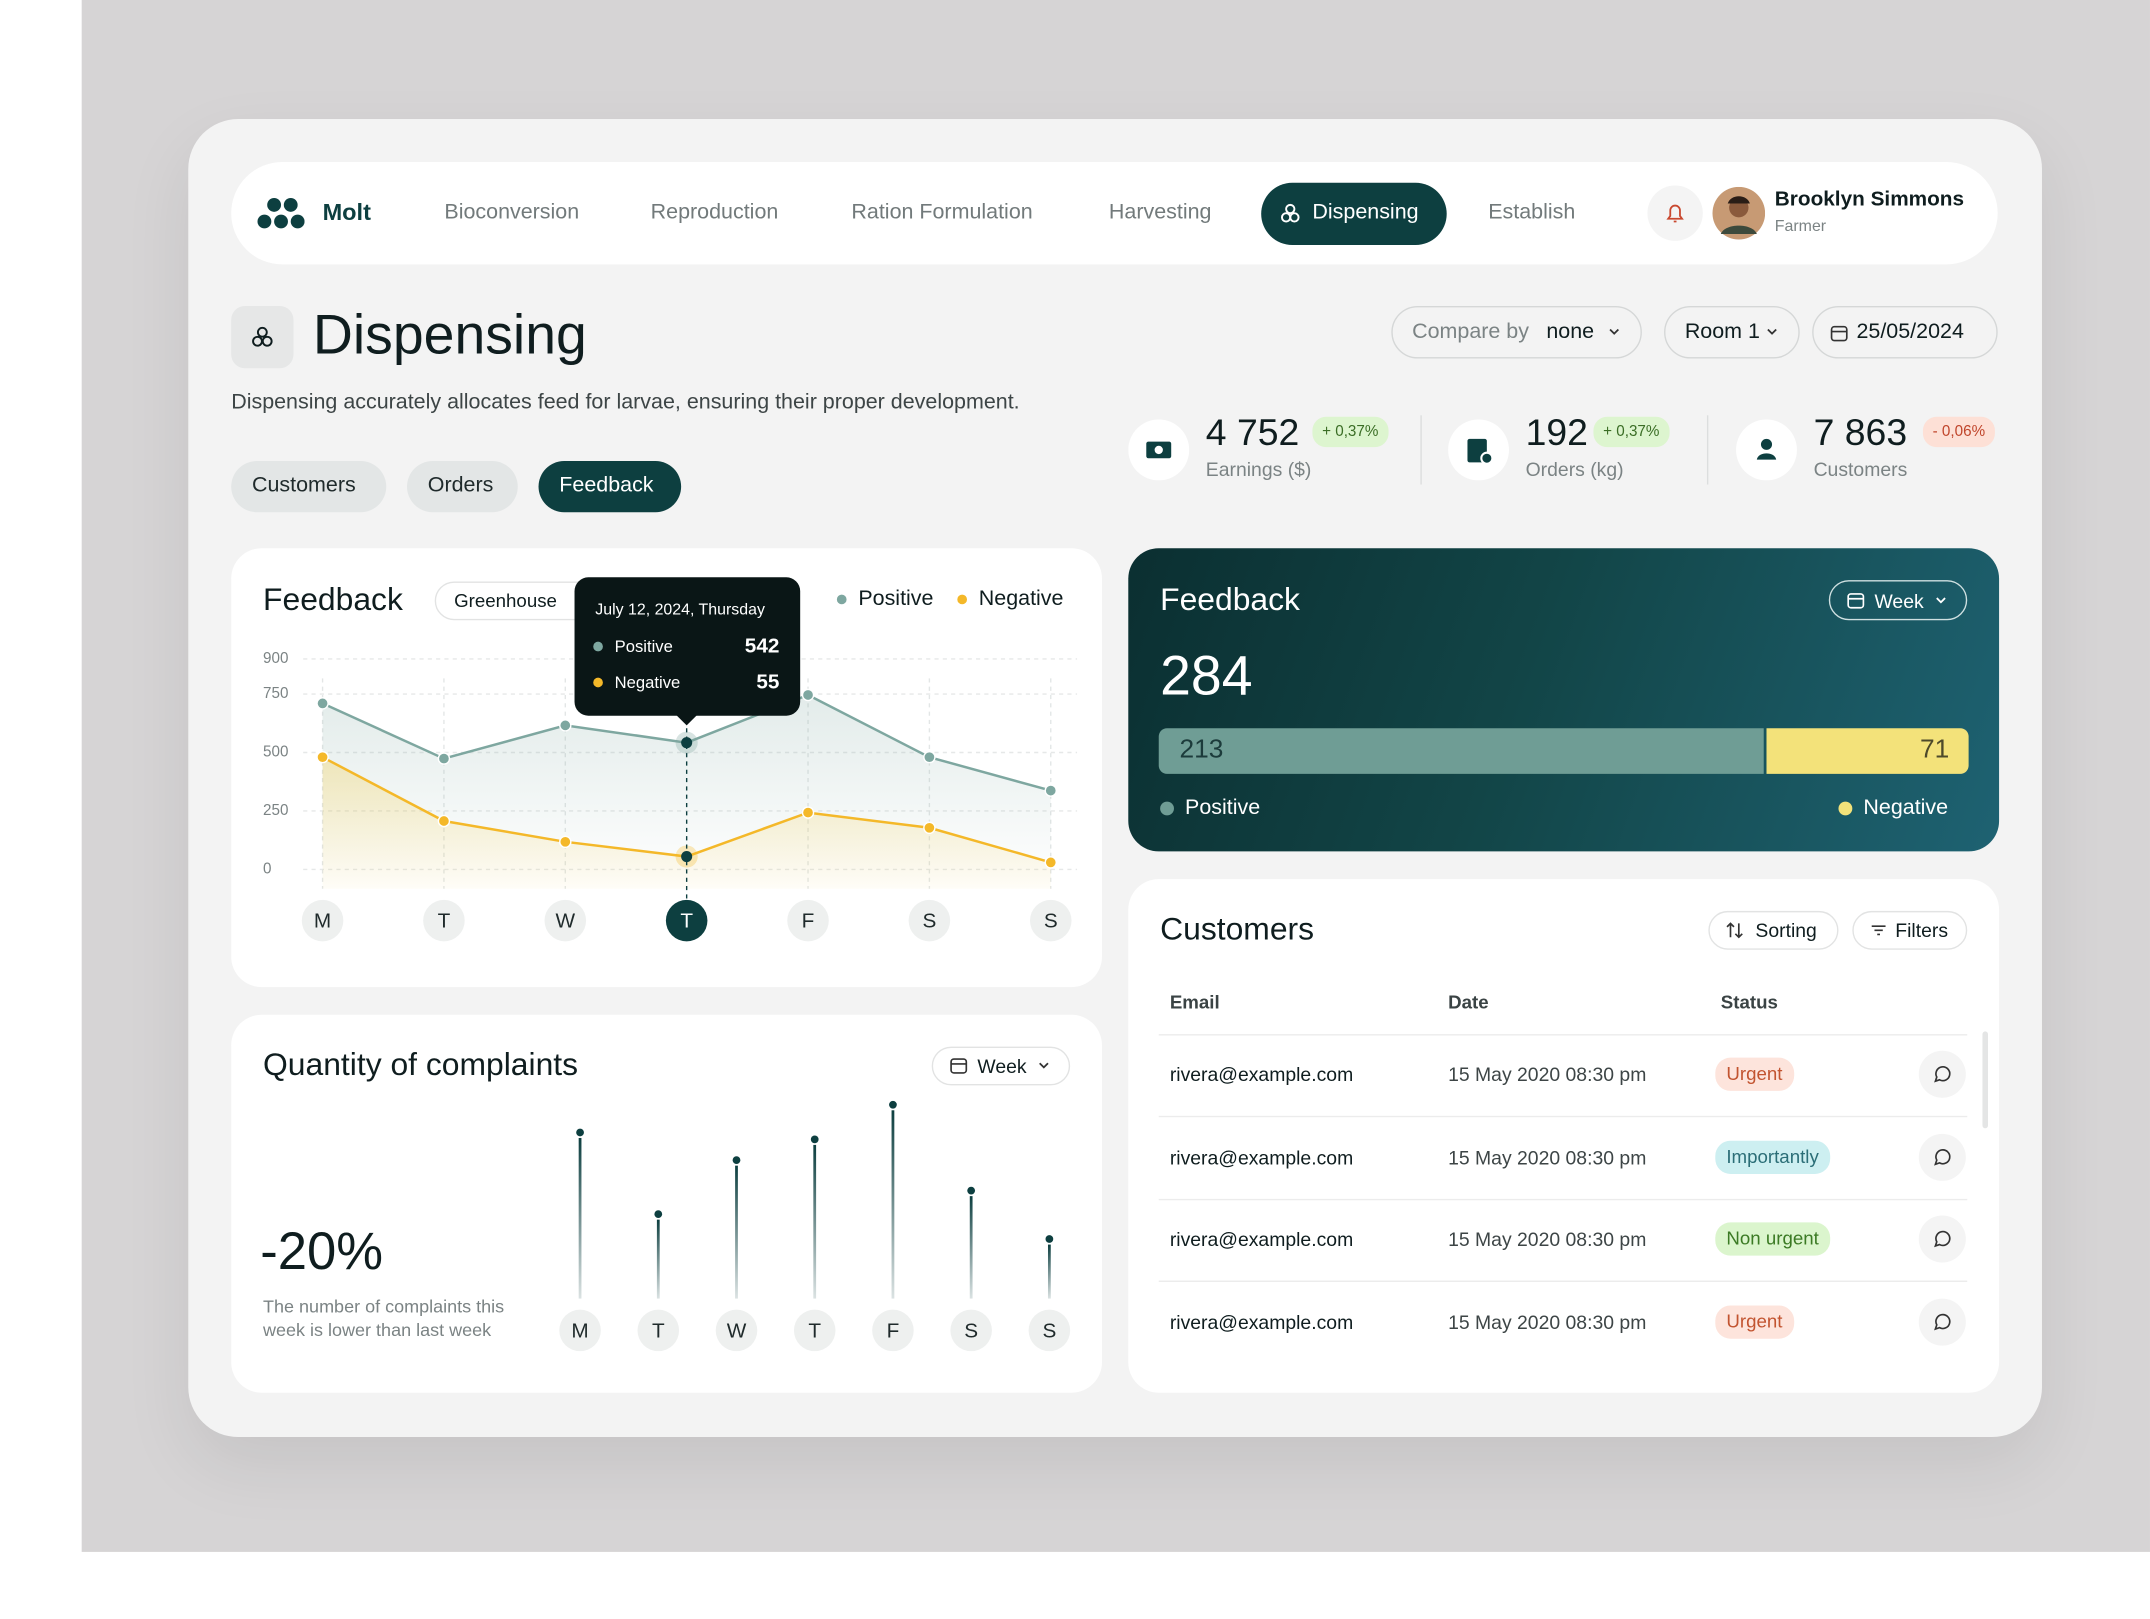 The image size is (2150, 1619). Describe the element at coordinates (1906, 808) in the screenshot. I see `legend-label: Negative` at that location.